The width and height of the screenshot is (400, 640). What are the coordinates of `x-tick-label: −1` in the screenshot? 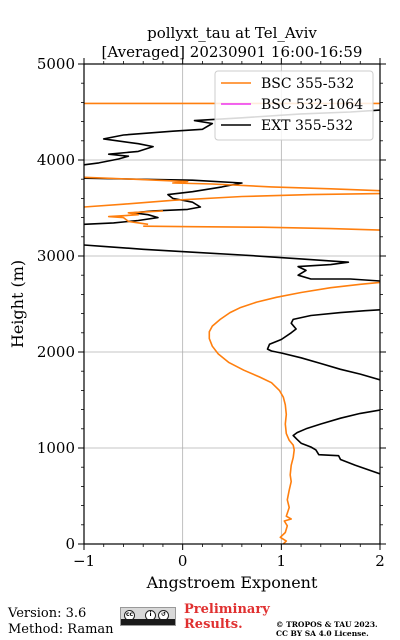 It's located at (84, 561).